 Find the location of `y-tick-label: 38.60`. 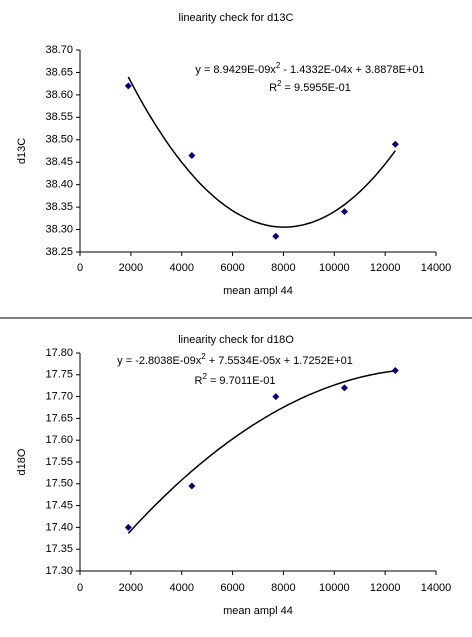

y-tick-label: 38.60 is located at coordinates (59, 95).